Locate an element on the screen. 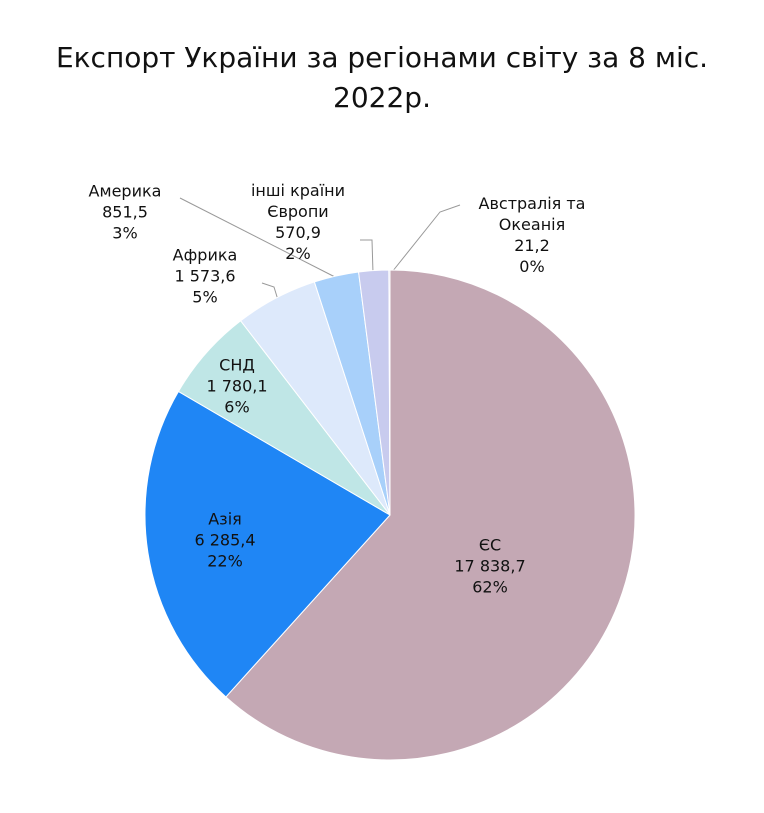  value-label: 17 838,7 is located at coordinates (490, 566).